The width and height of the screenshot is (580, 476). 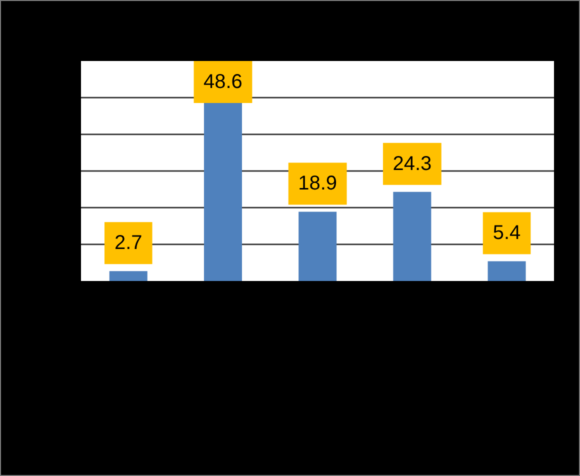 I want to click on data-label: 48.6, so click(x=223, y=82).